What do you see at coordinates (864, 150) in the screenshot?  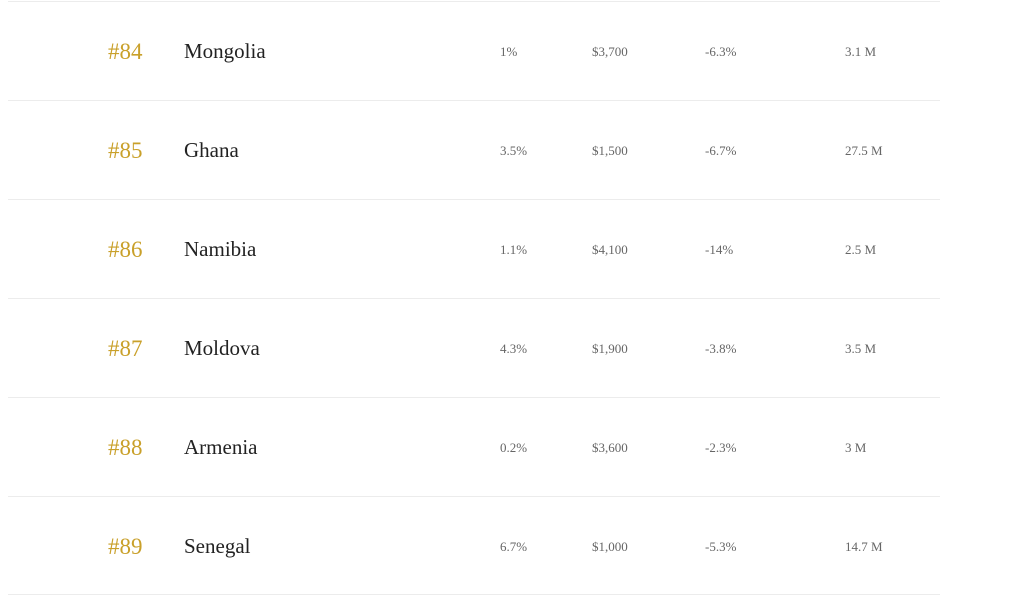 I see `population: 27.5 M` at bounding box center [864, 150].